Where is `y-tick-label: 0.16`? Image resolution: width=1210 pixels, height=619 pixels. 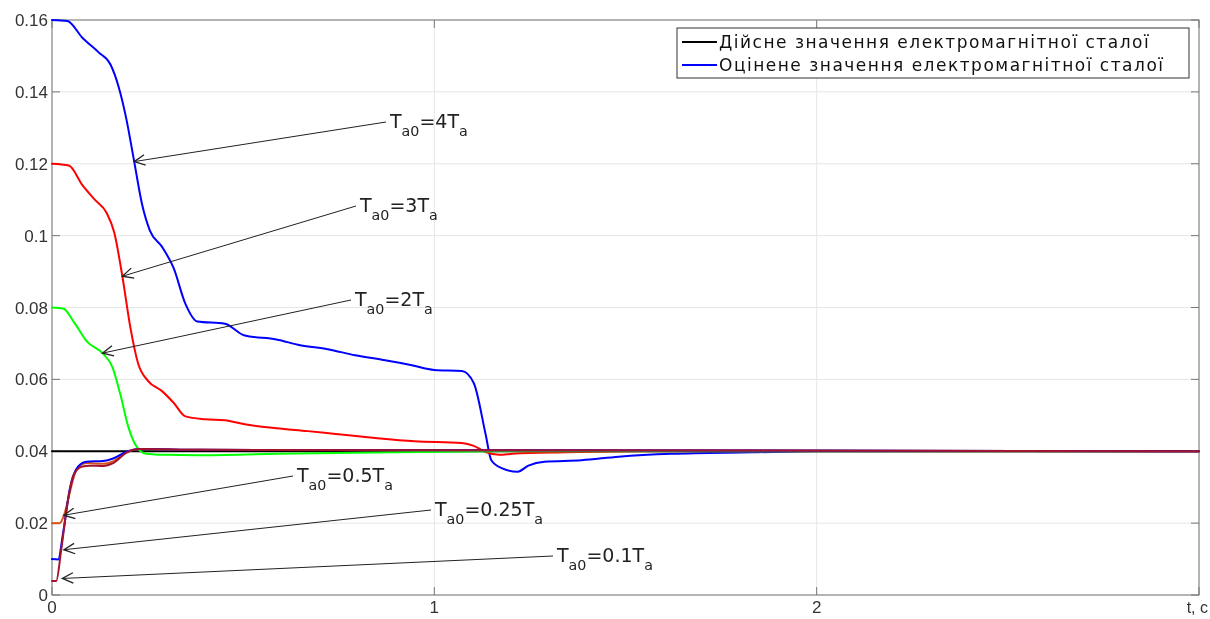 y-tick-label: 0.16 is located at coordinates (31, 20).